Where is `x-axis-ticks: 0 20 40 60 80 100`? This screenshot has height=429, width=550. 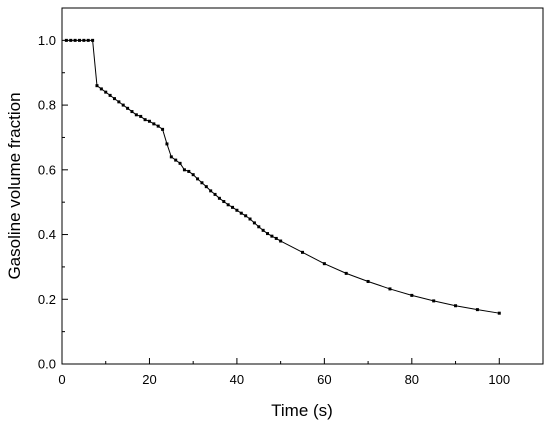
x-axis-ticks: 0 20 40 60 80 100 is located at coordinates (284, 372).